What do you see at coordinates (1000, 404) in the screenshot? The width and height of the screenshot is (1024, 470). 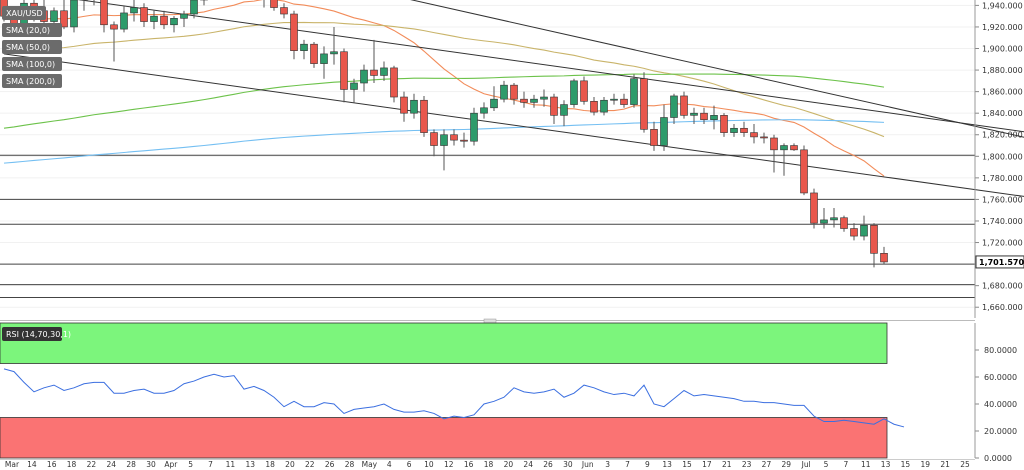 I see `rsi-tick-label: 40.0000` at bounding box center [1000, 404].